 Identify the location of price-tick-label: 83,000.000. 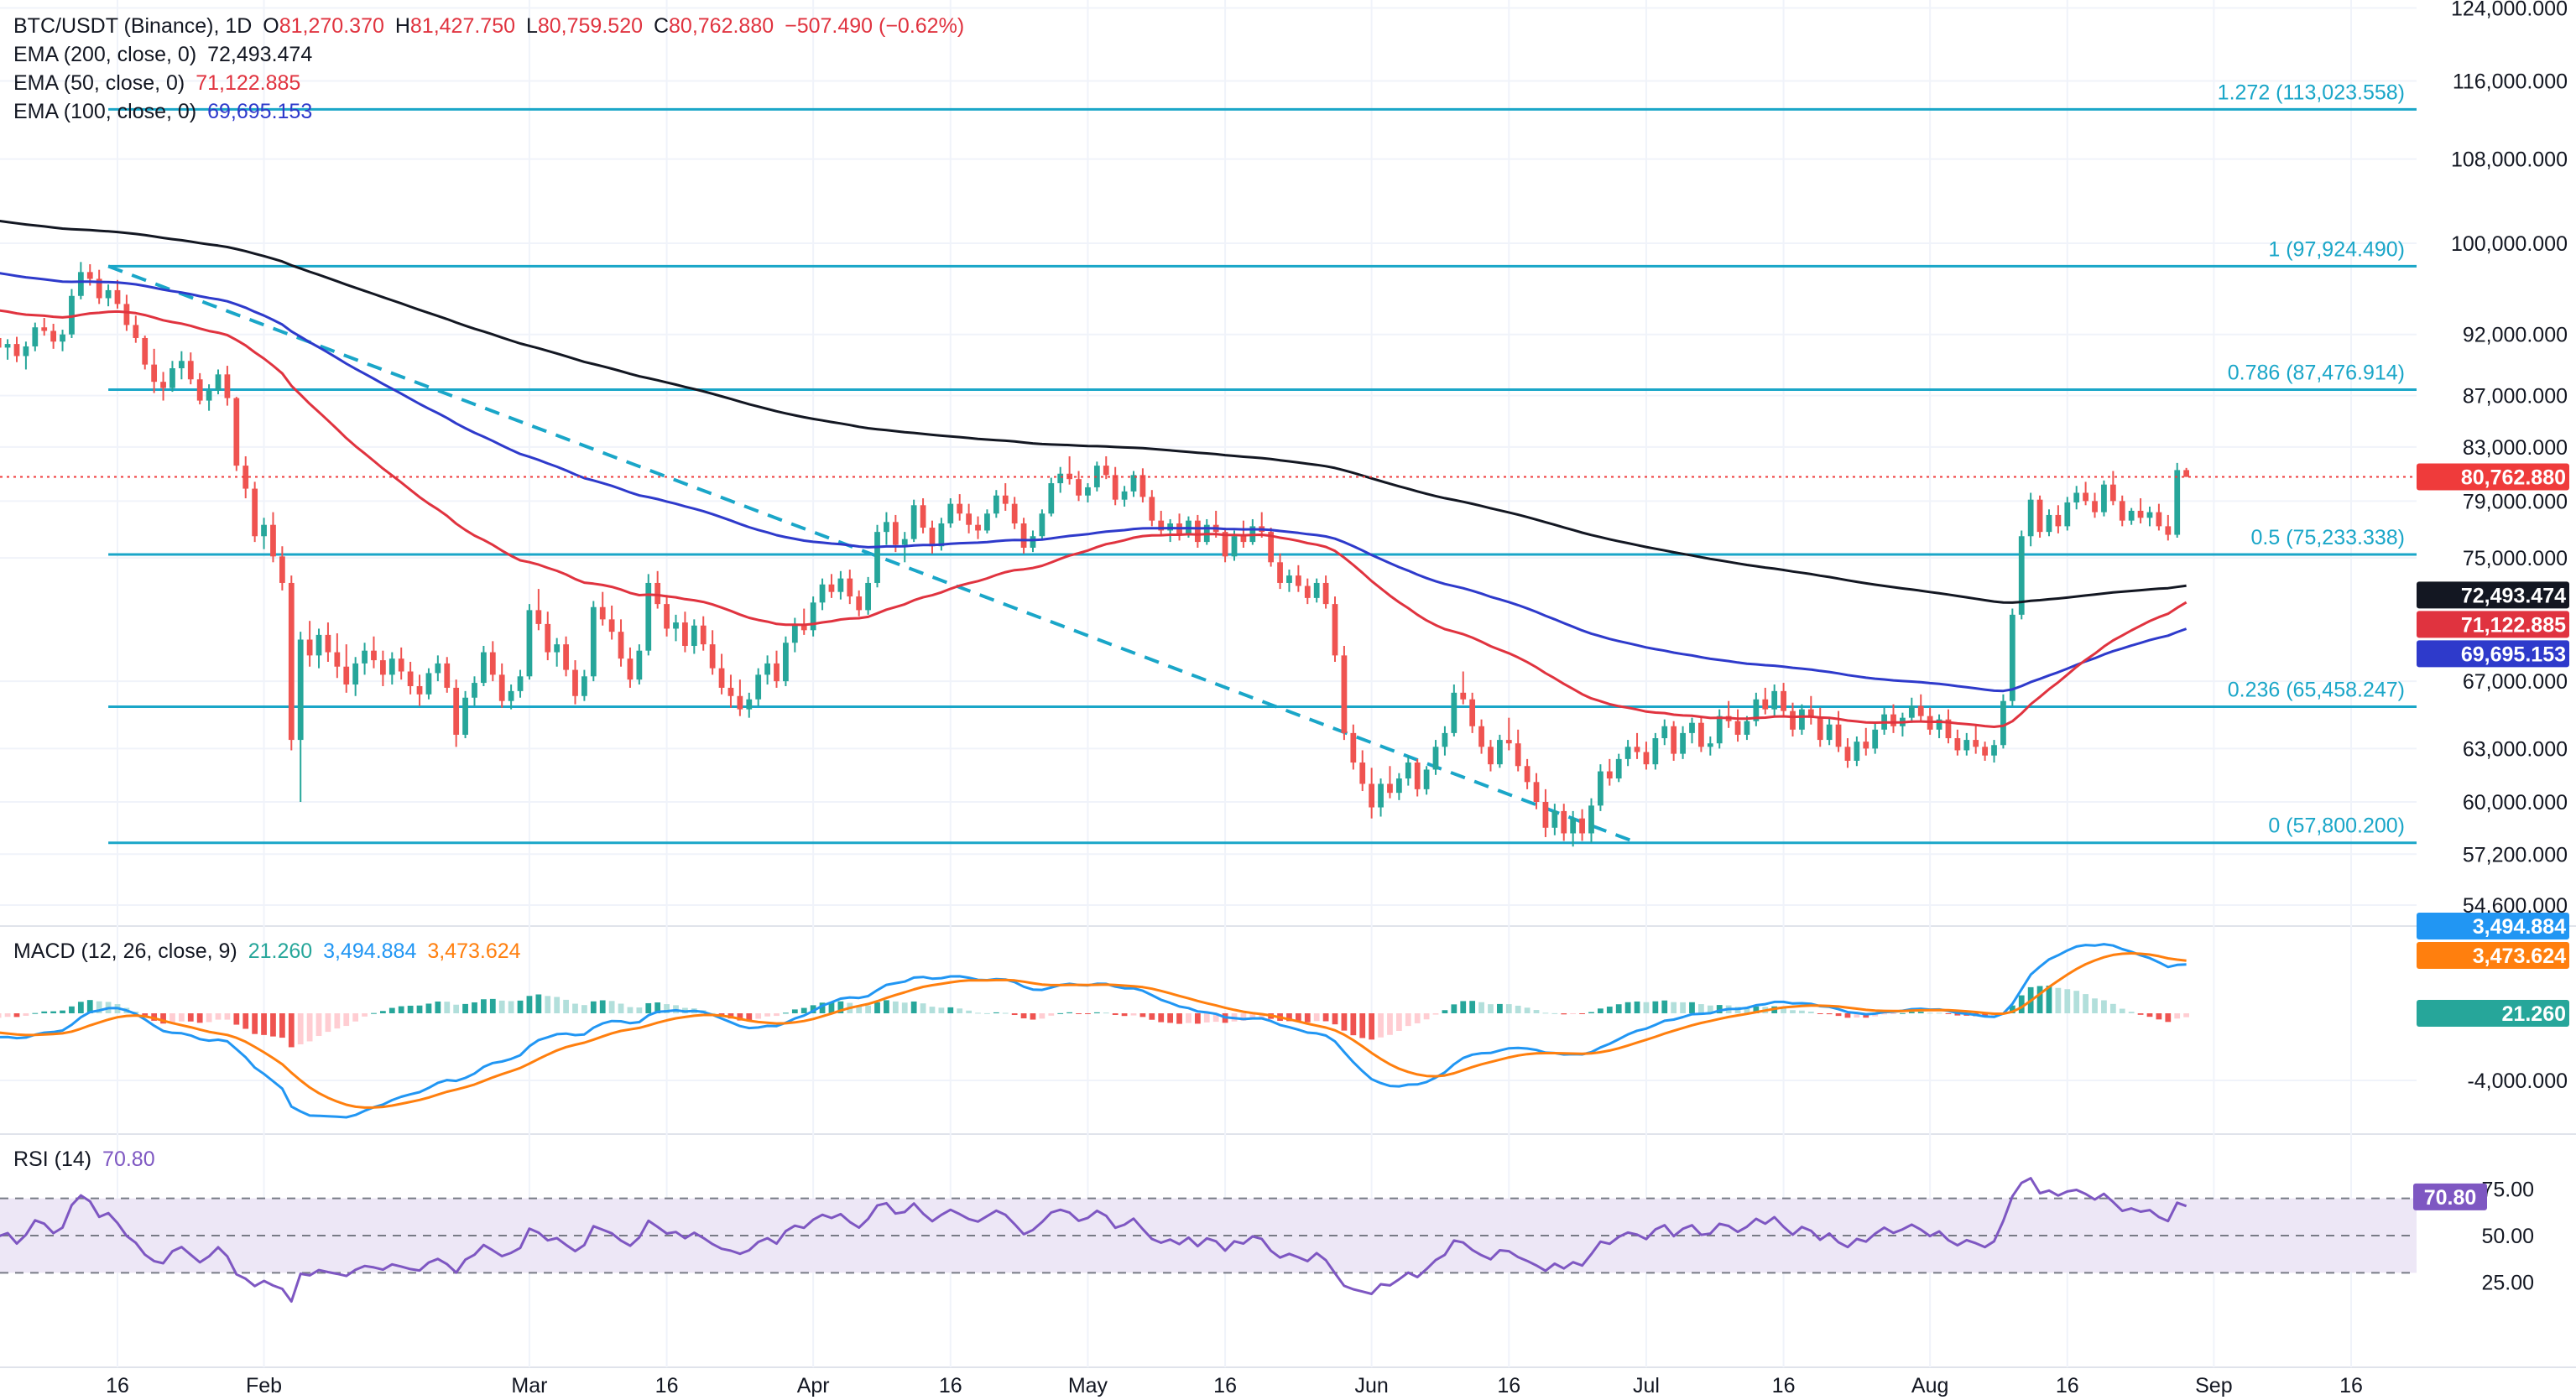
(2515, 448).